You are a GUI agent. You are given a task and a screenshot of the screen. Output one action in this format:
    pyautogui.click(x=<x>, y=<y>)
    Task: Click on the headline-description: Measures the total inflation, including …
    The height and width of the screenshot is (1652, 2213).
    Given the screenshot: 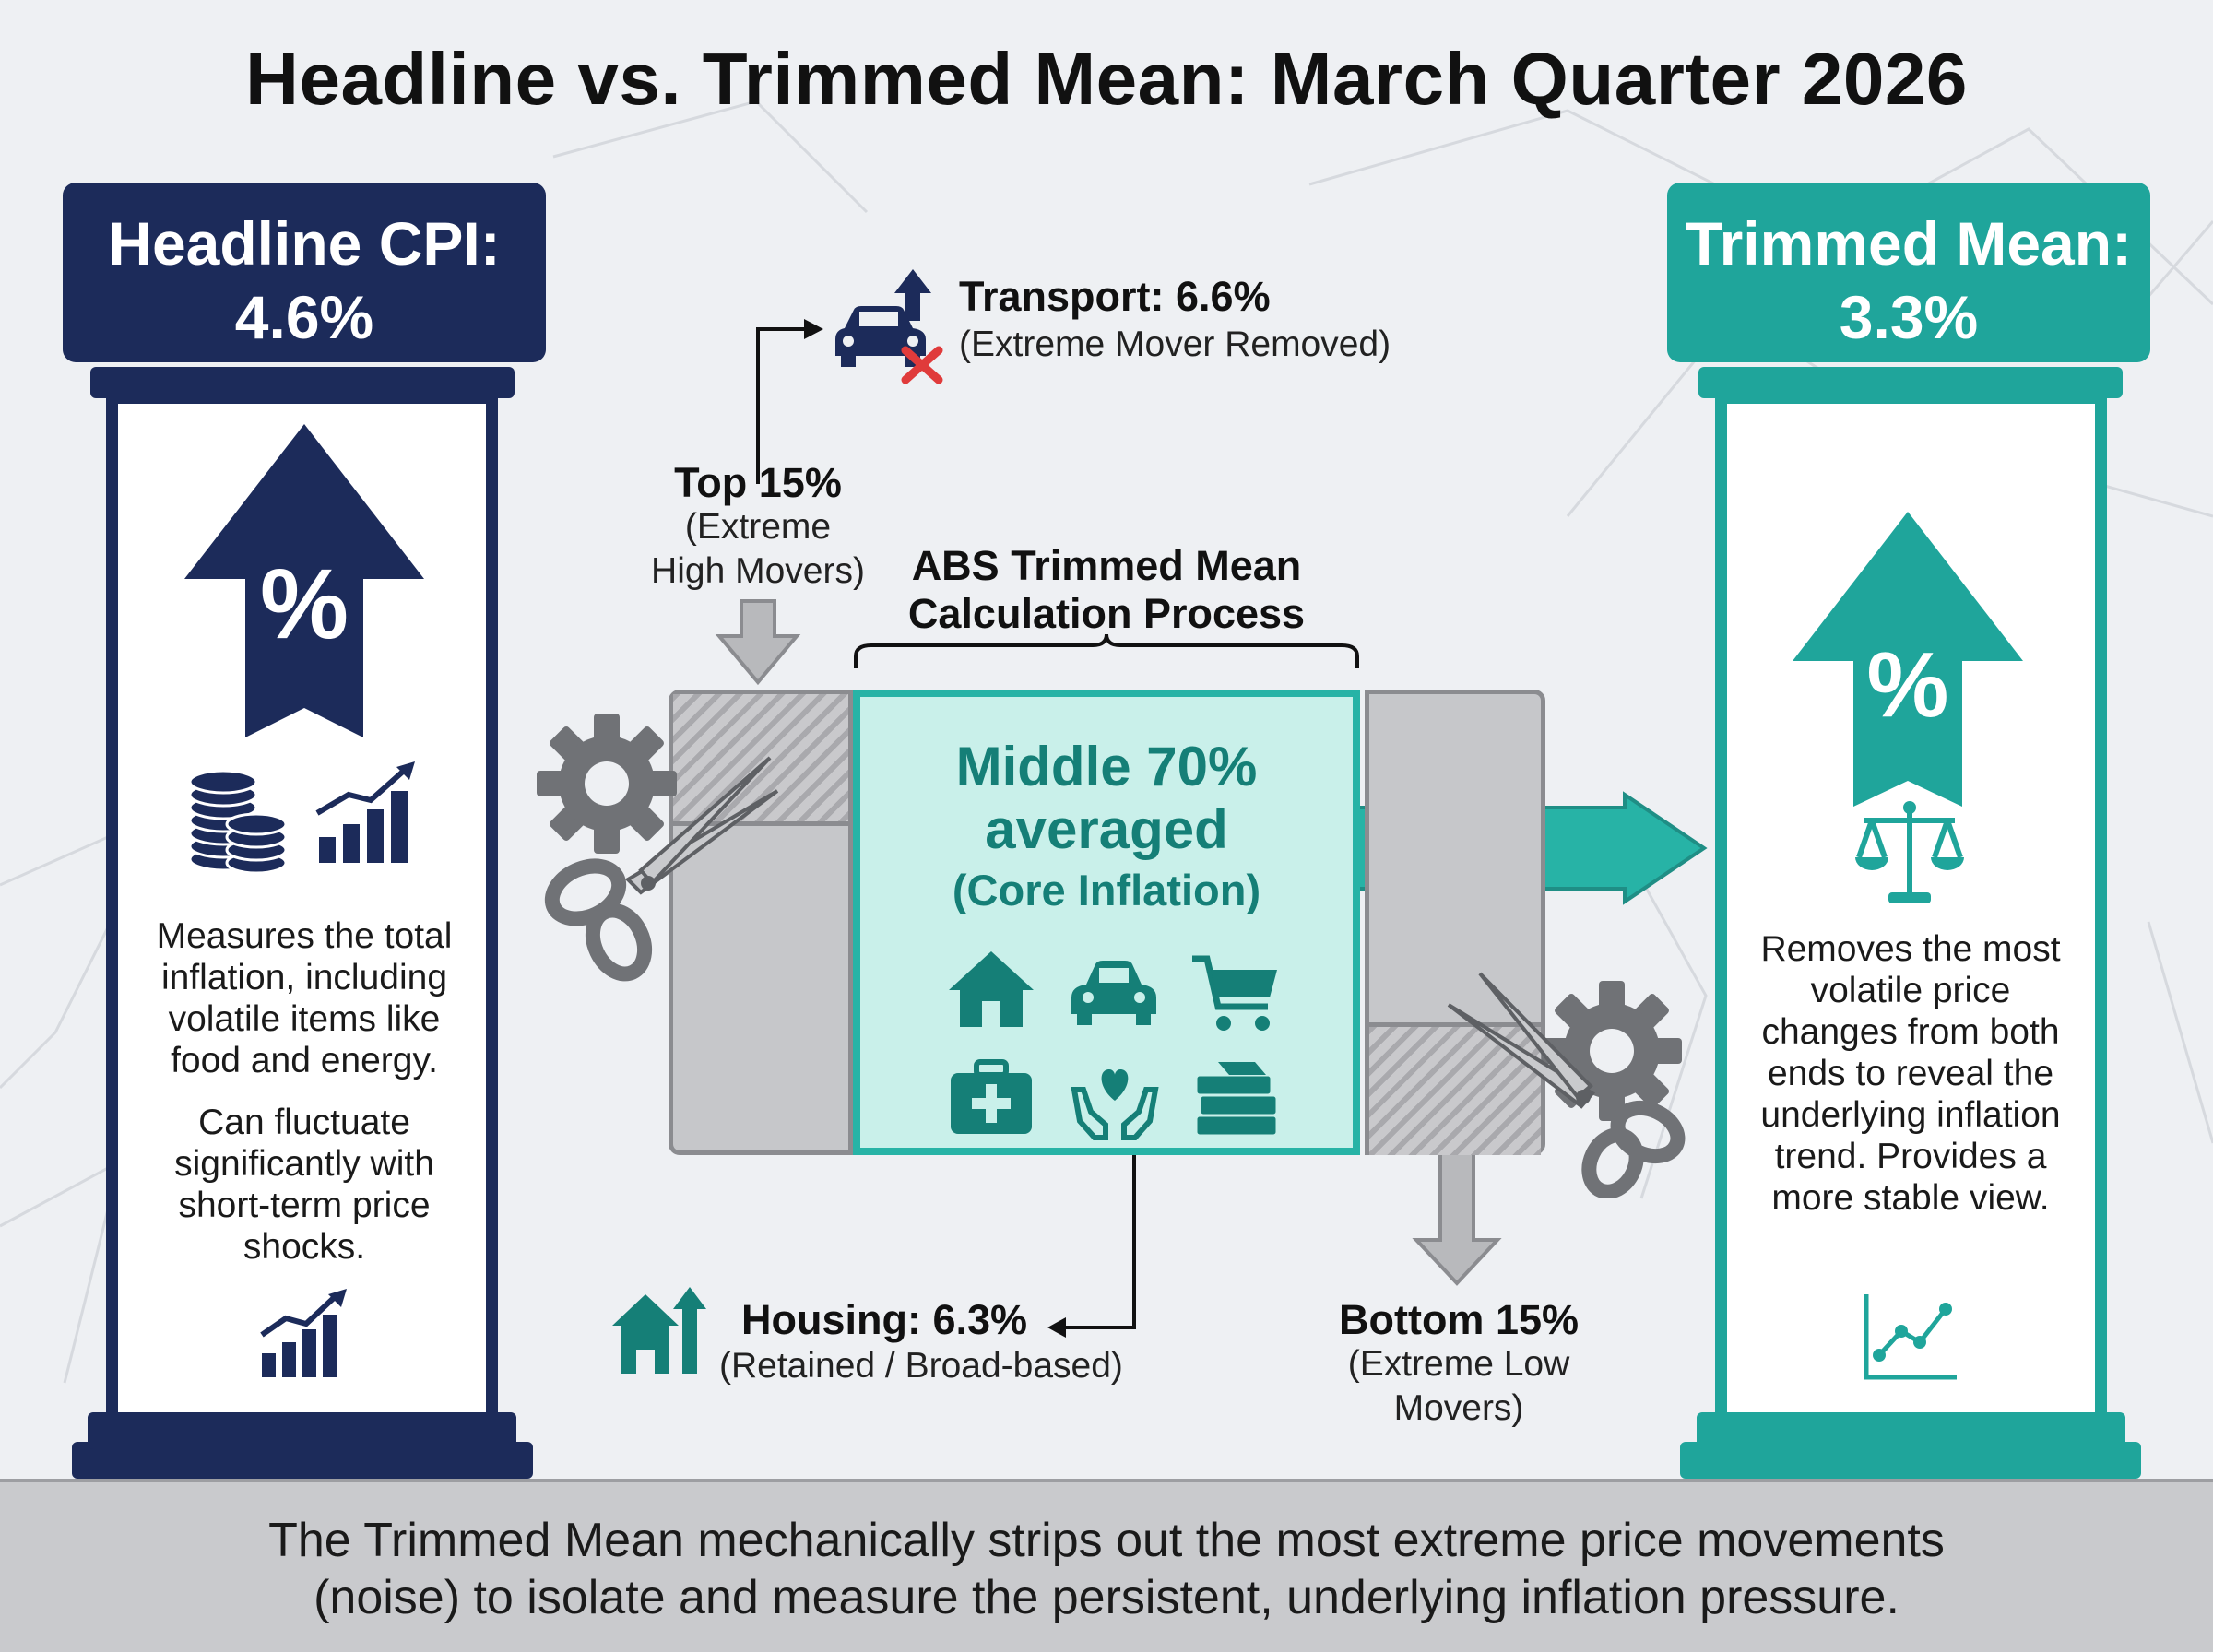 What is the action you would take?
    pyautogui.click(x=304, y=998)
    